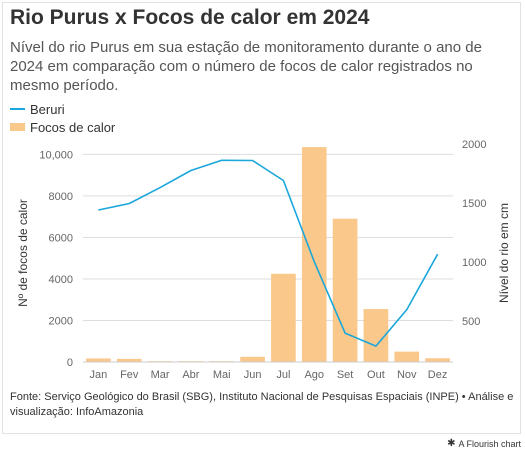  Describe the element at coordinates (17, 127) in the screenshot. I see `legend-swatch-bar` at that location.